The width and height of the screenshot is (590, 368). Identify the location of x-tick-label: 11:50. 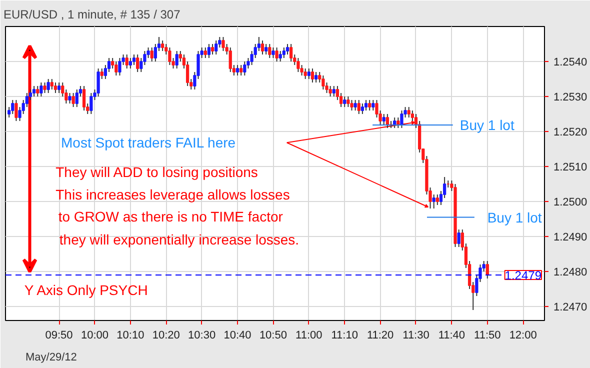
(487, 336).